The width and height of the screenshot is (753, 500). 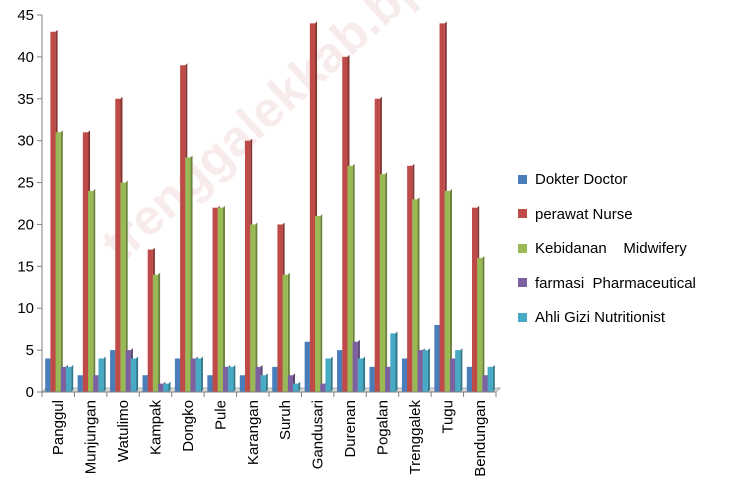 What do you see at coordinates (600, 317) in the screenshot?
I see `legend-label: Ahli Gizi Nutritionist` at bounding box center [600, 317].